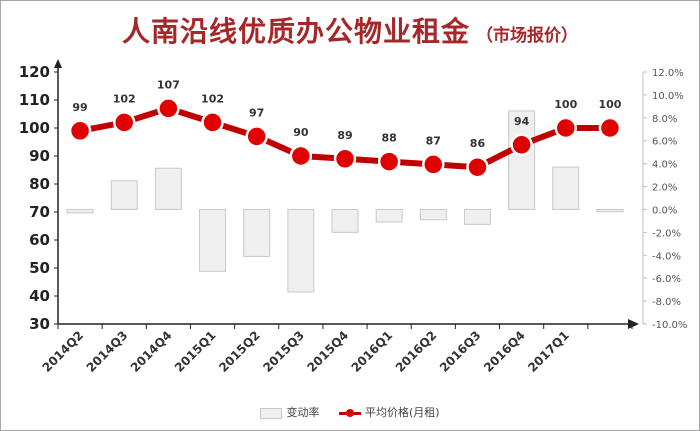  What do you see at coordinates (151, 351) in the screenshot?
I see `x-tick-label: 2014Q4` at bounding box center [151, 351].